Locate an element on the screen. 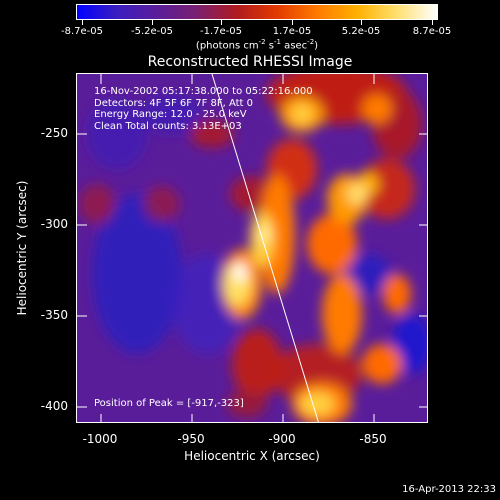 This screenshot has width=500, height=500. colorbar-tick-label: -1.7e-05 is located at coordinates (221, 31).